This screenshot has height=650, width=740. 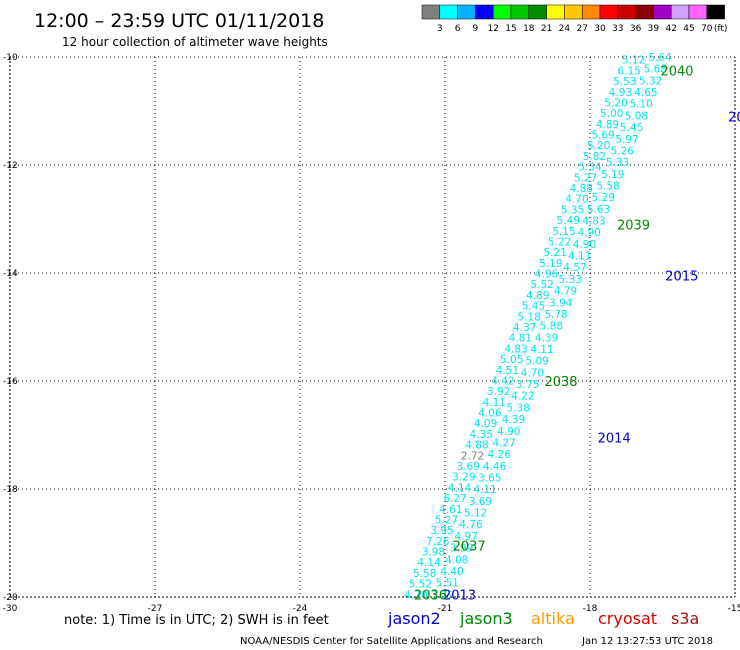 What do you see at coordinates (528, 317) in the screenshot?
I see `swh-value: 5.18` at bounding box center [528, 317].